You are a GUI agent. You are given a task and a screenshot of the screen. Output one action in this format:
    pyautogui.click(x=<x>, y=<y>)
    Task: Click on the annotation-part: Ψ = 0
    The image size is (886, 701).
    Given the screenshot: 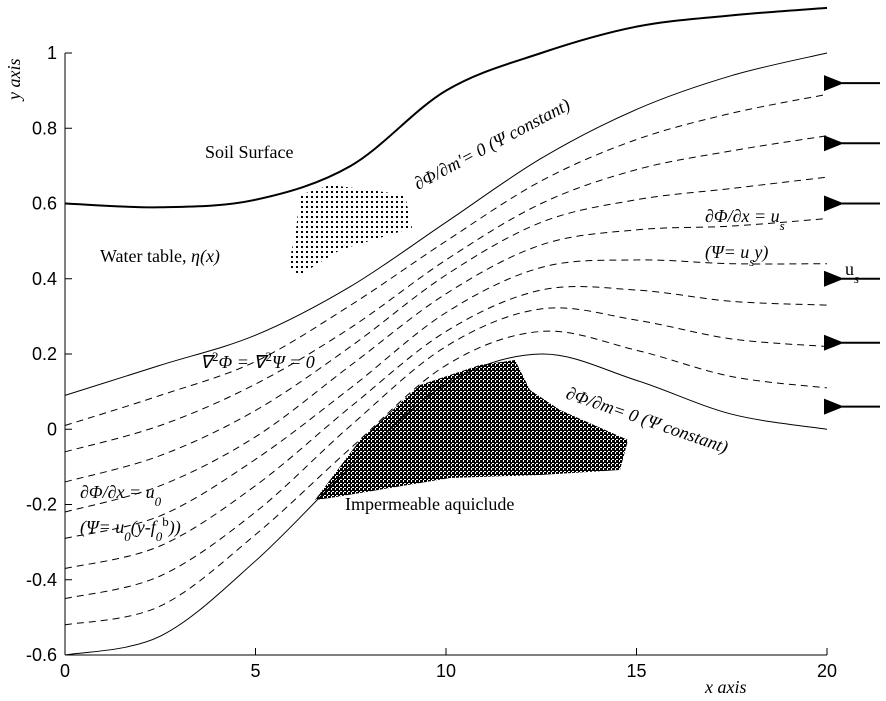 What is the action you would take?
    pyautogui.click(x=293, y=362)
    